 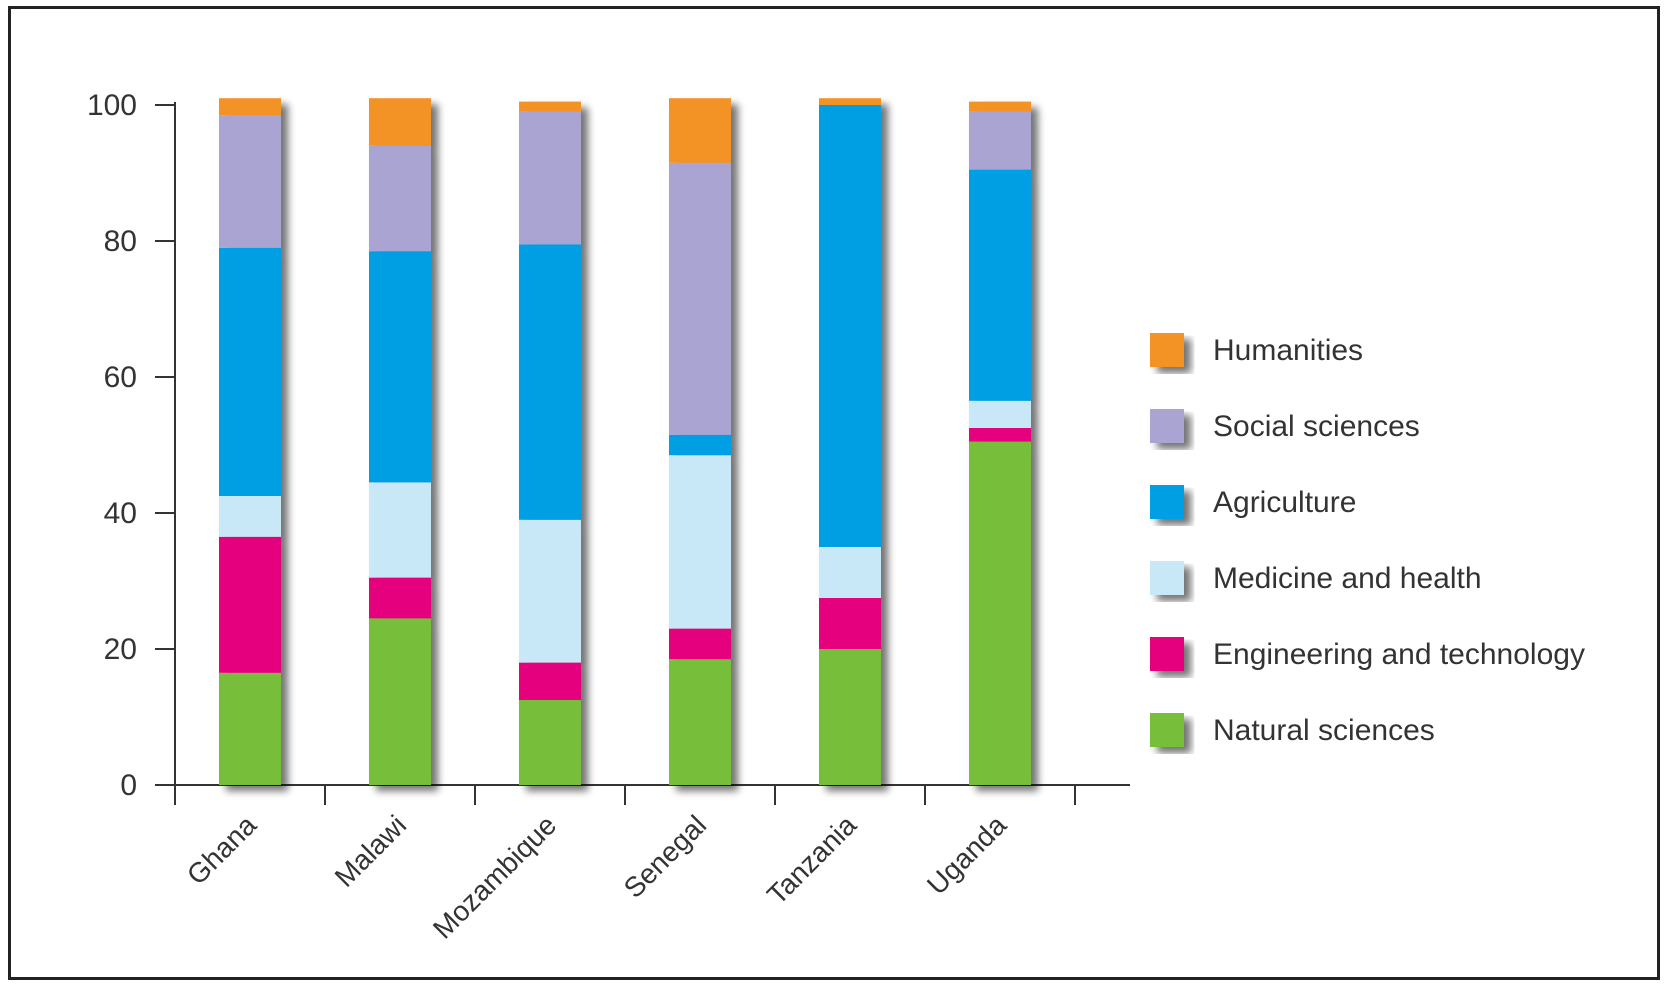 I want to click on bar-stack-ghana, so click(x=250, y=441).